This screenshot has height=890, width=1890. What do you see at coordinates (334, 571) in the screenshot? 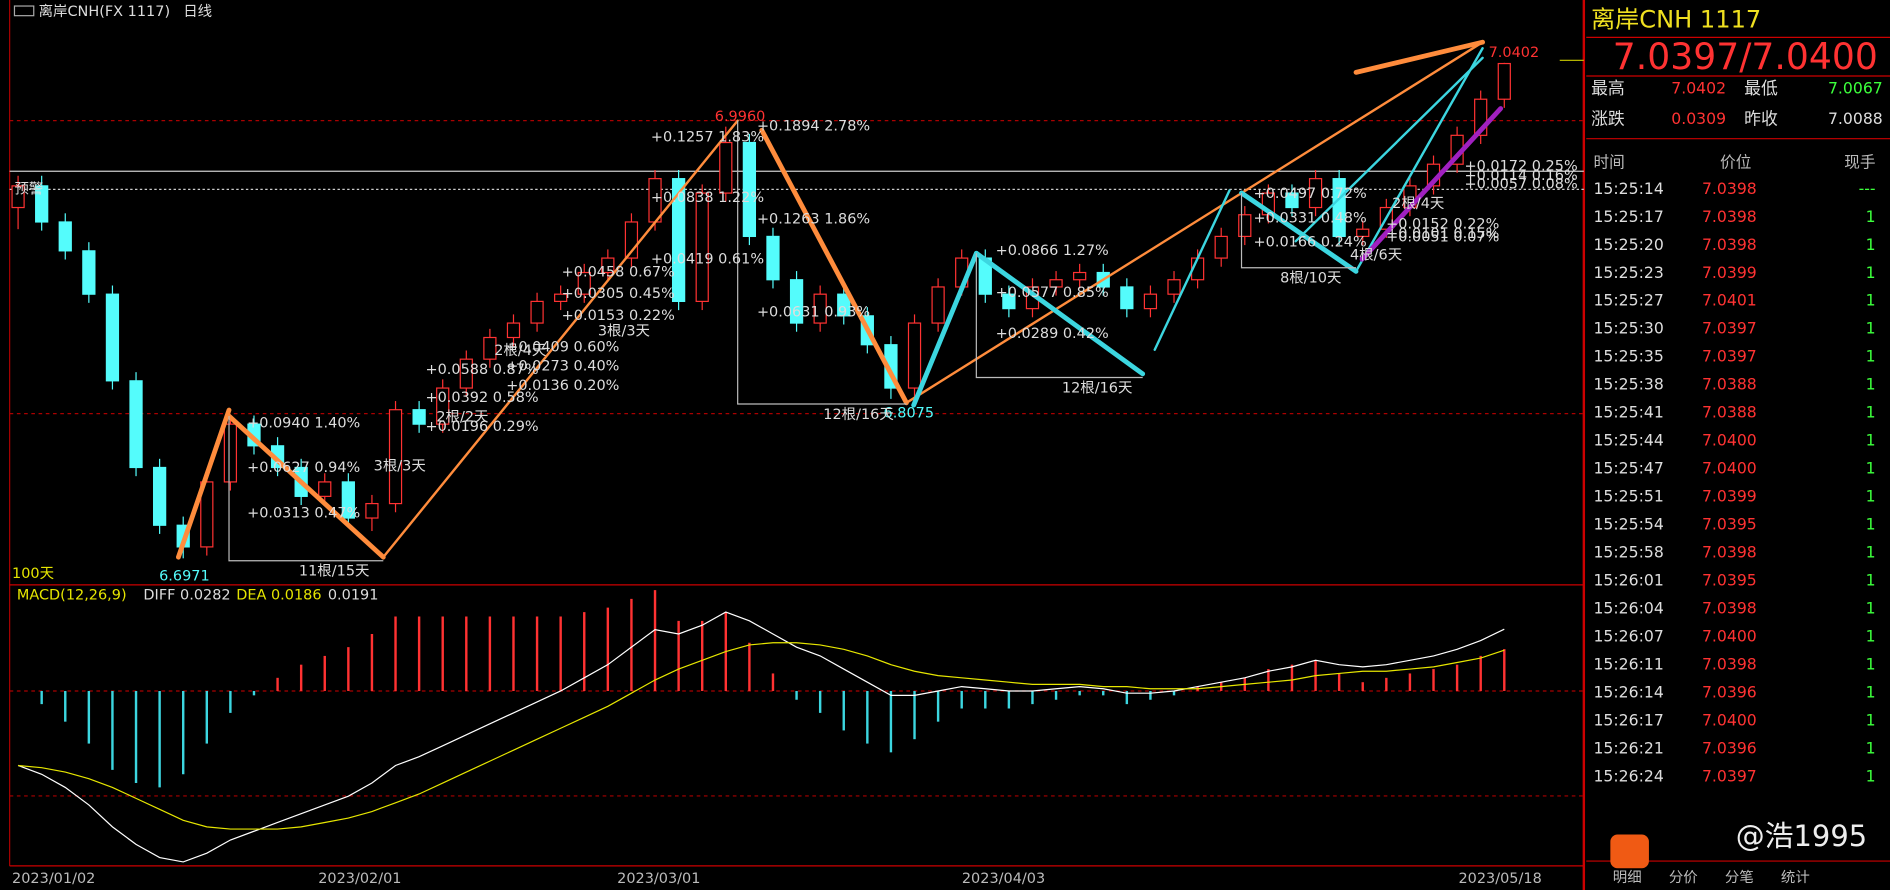
I see `annotation: 11根/15天` at bounding box center [334, 571].